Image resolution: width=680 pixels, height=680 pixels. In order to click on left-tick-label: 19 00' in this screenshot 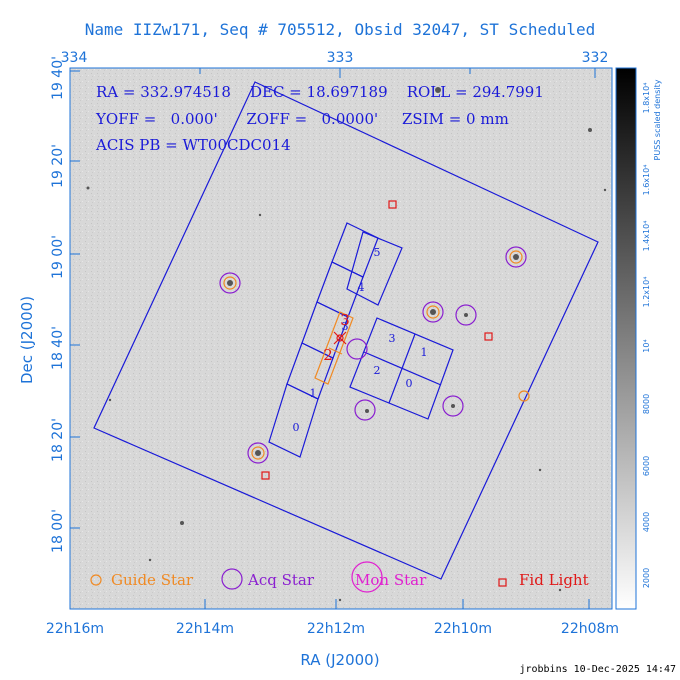, I will do `click(58, 257)`.